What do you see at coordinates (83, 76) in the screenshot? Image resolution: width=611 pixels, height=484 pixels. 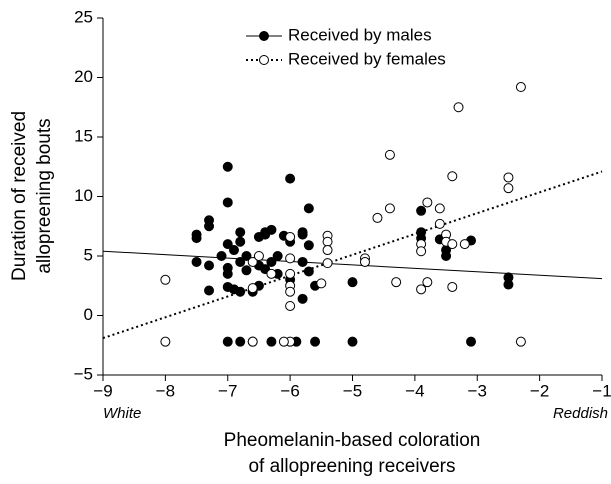 I see `y-tick-label: 20` at bounding box center [83, 76].